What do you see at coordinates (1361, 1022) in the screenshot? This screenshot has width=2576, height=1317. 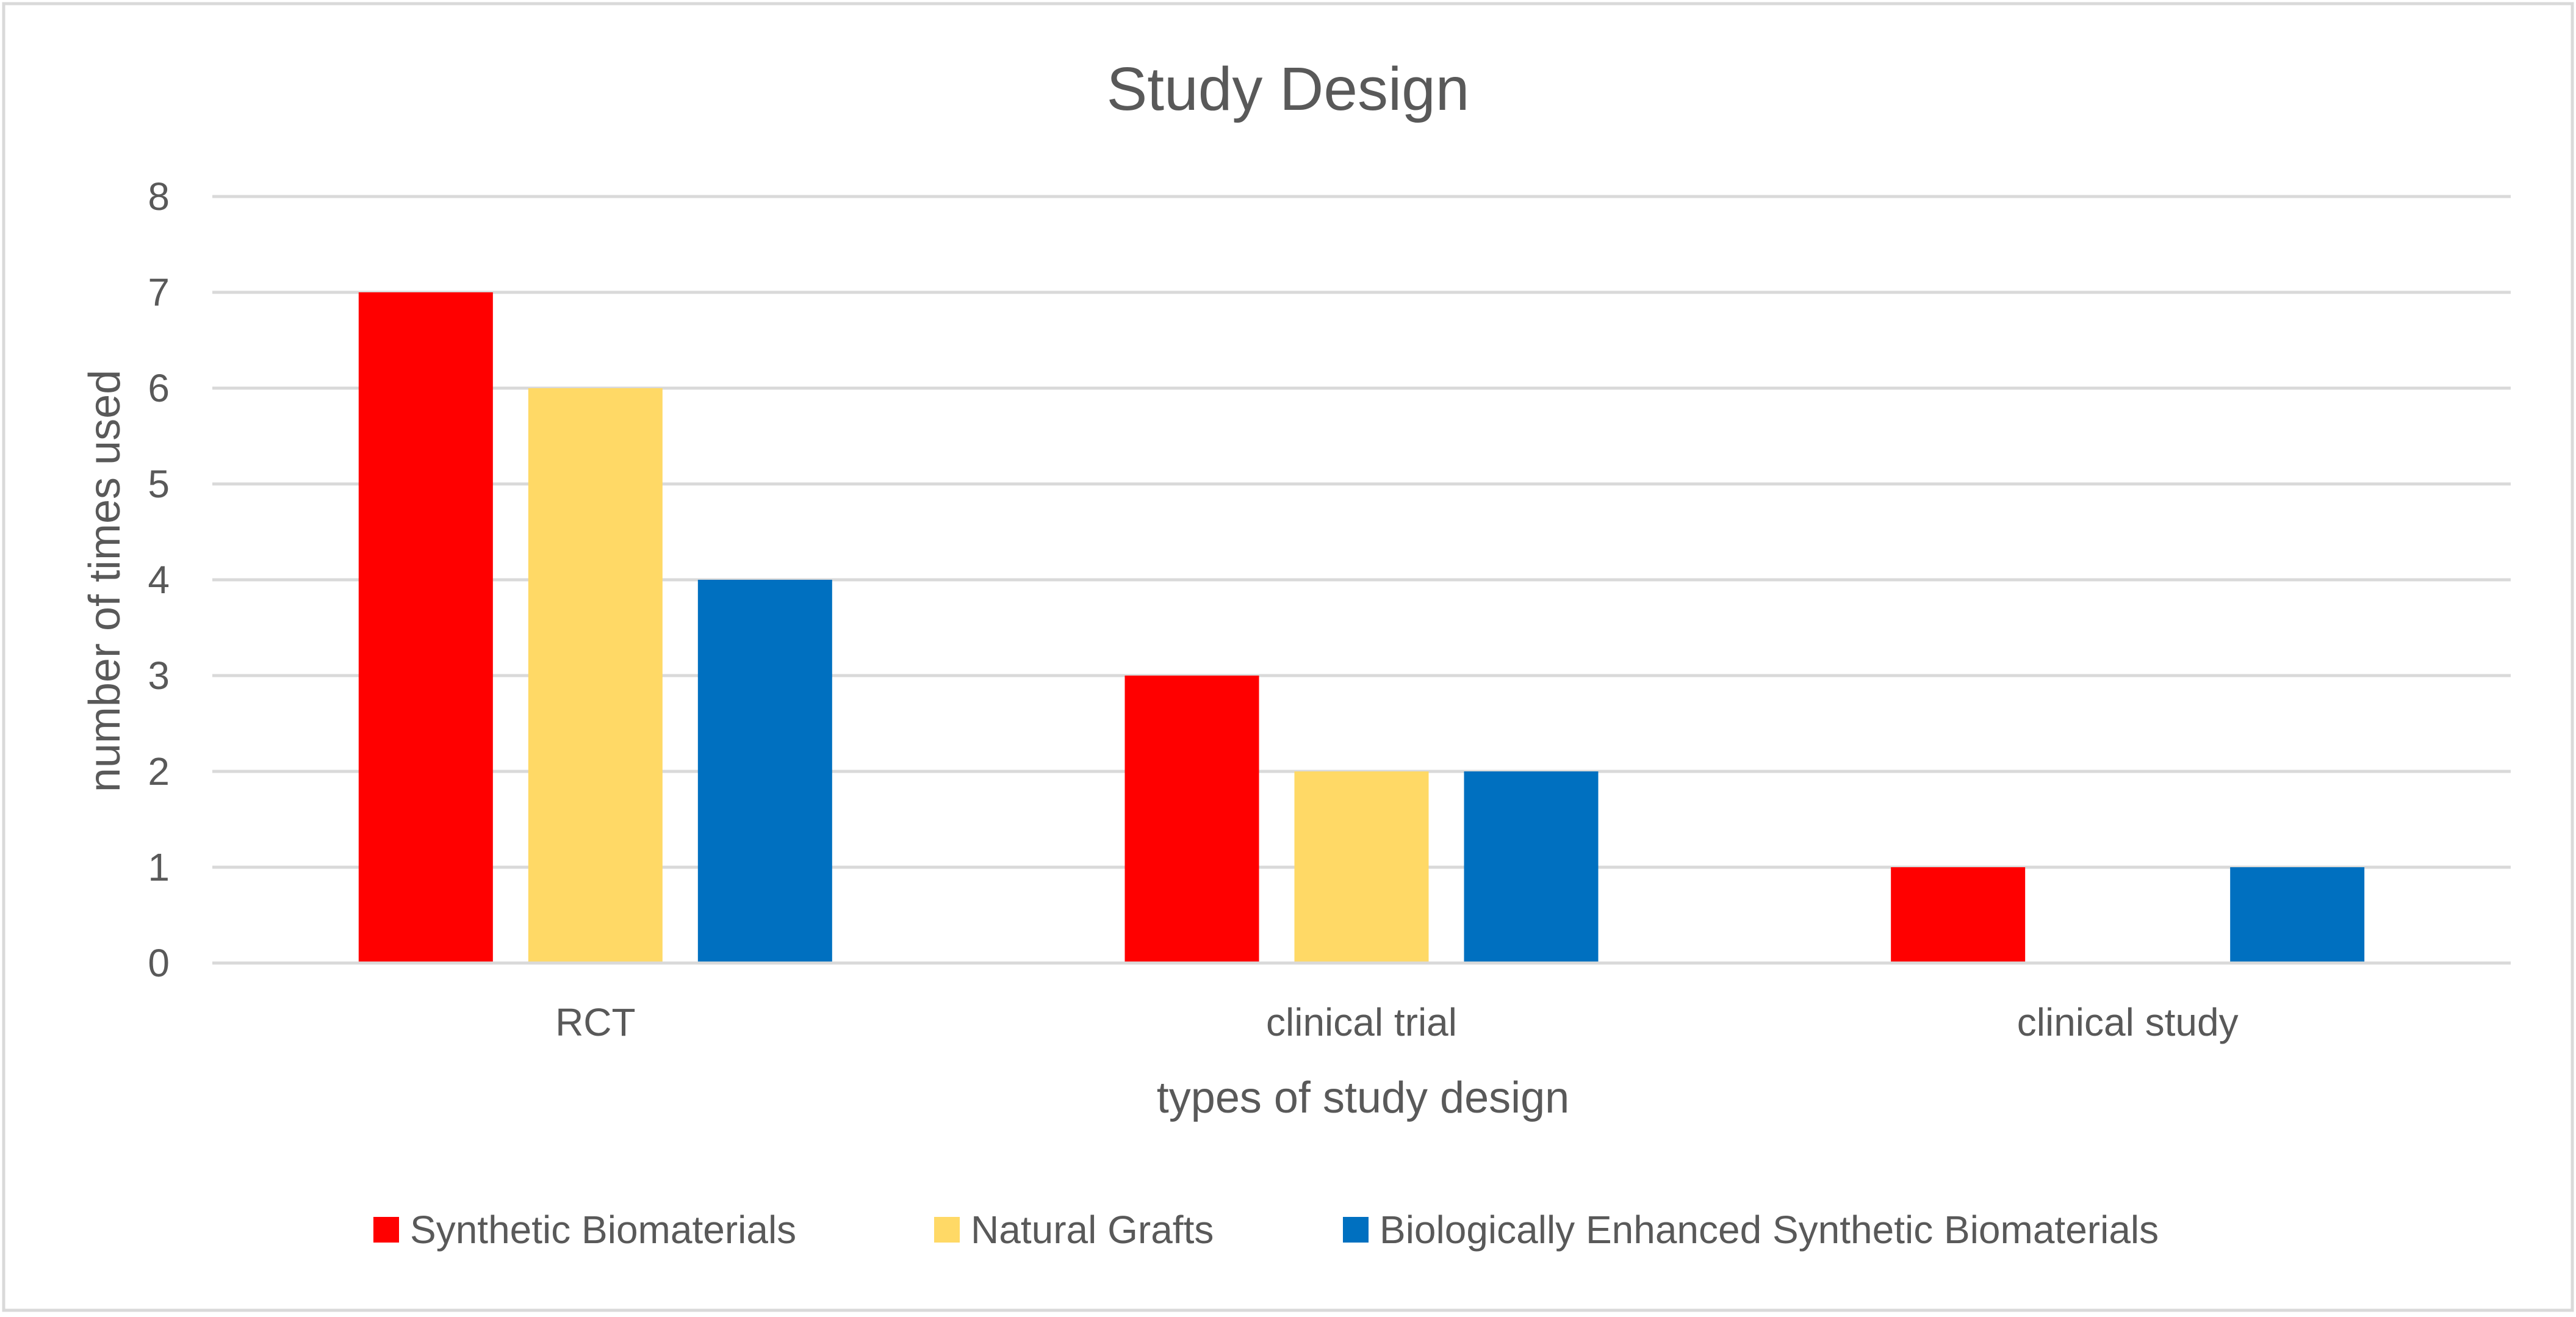 I see `x-tick-label: clinical trial` at bounding box center [1361, 1022].